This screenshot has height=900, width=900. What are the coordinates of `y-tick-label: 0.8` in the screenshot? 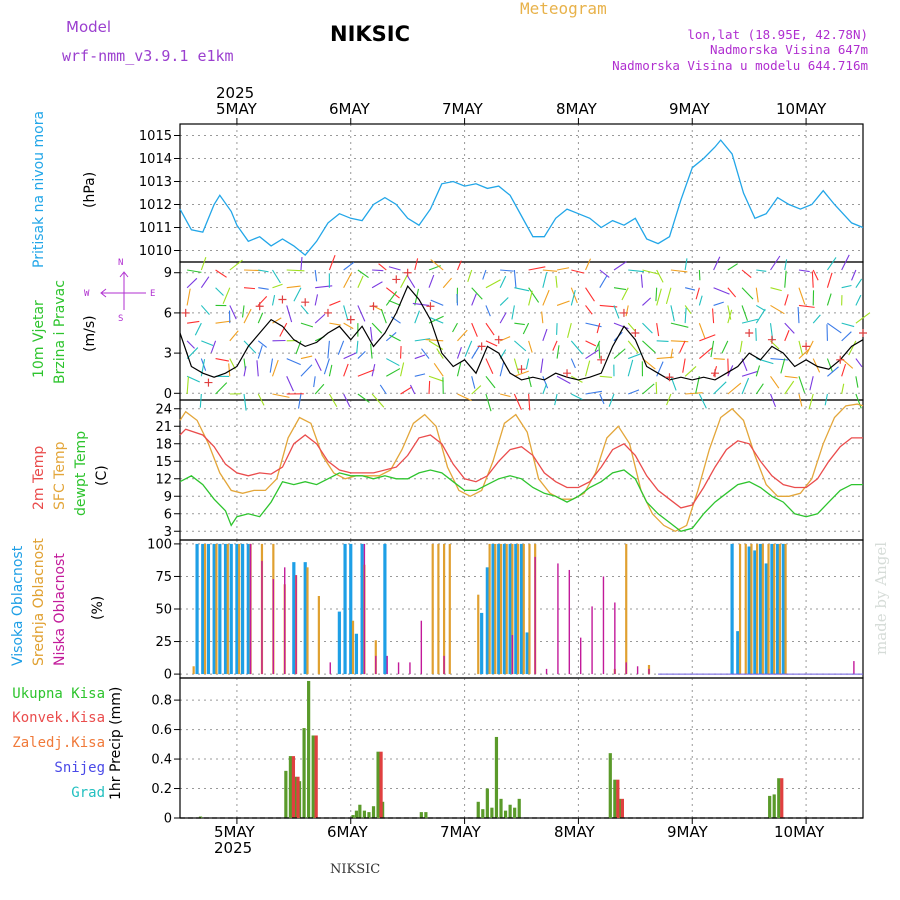 It's located at (161, 701).